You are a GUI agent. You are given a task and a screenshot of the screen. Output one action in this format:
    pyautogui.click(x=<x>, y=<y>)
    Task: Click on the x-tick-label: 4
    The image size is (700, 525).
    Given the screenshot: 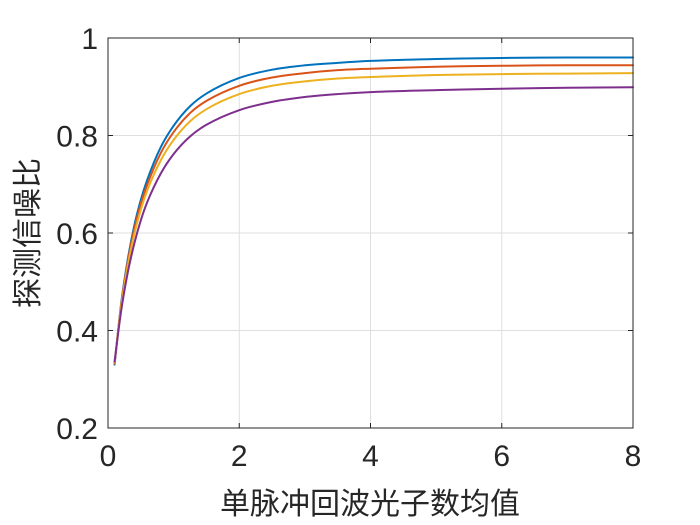 What is the action you would take?
    pyautogui.click(x=370, y=456)
    